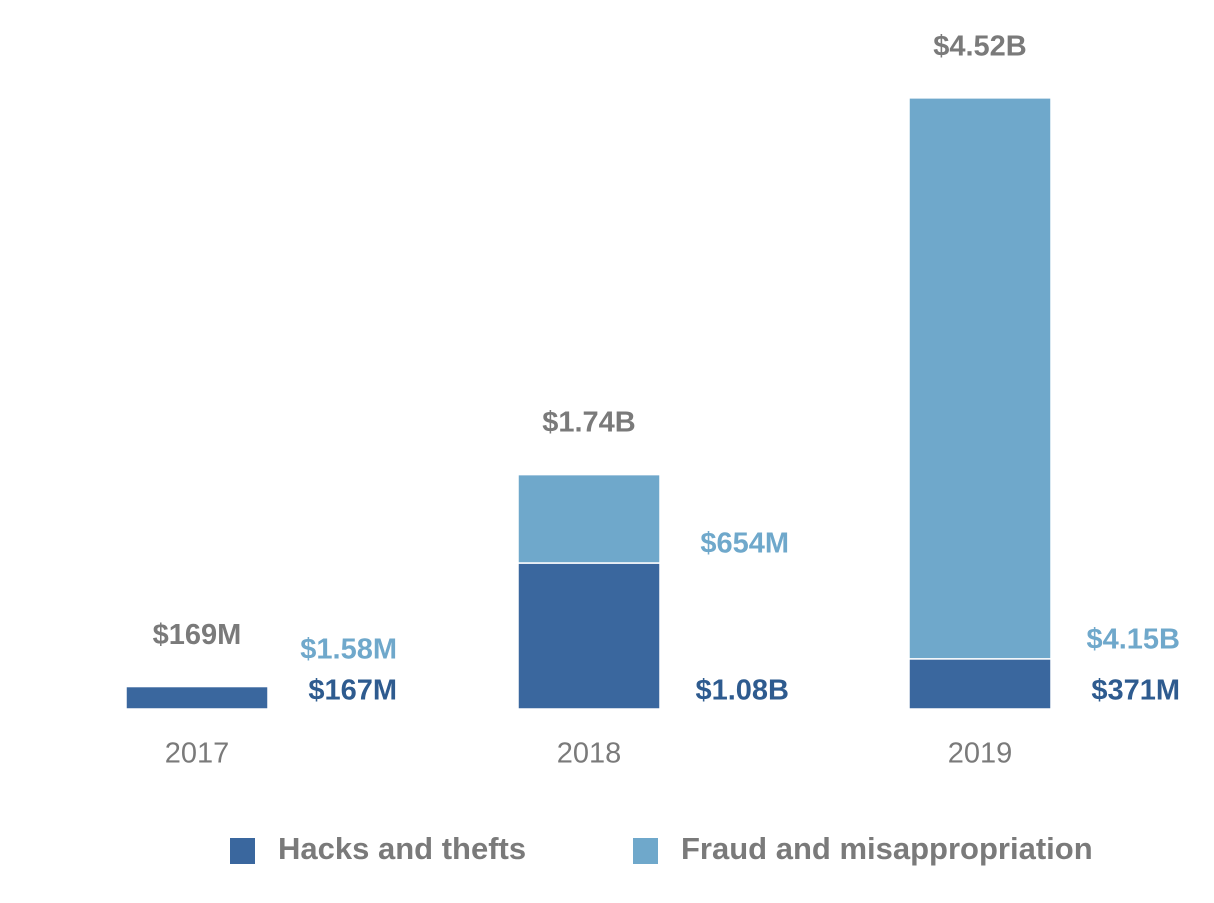  Describe the element at coordinates (980, 754) in the screenshot. I see `x-tick-label: 2019` at that location.